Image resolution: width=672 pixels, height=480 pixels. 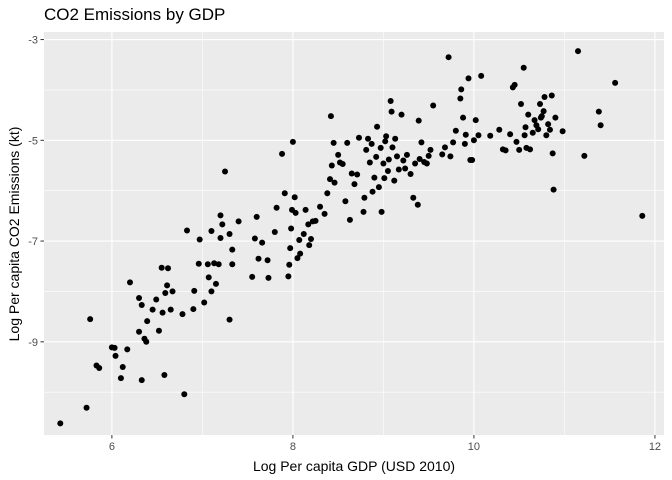 I want to click on chart-title: CO2 Emissions by GDP, so click(x=134, y=14).